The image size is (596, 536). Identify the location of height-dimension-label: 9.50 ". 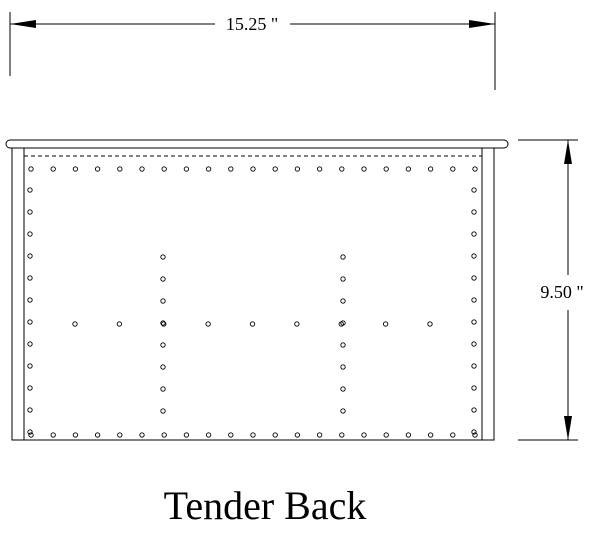
(561, 292).